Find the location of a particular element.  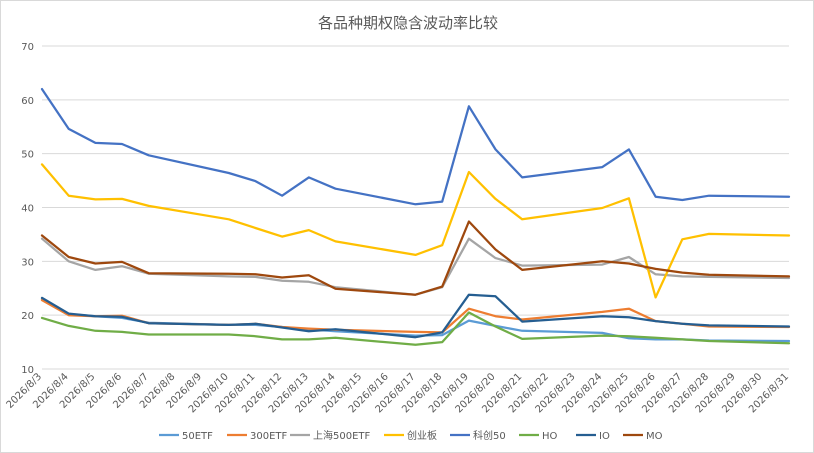

y-tick-label: 70 is located at coordinates (27, 47).